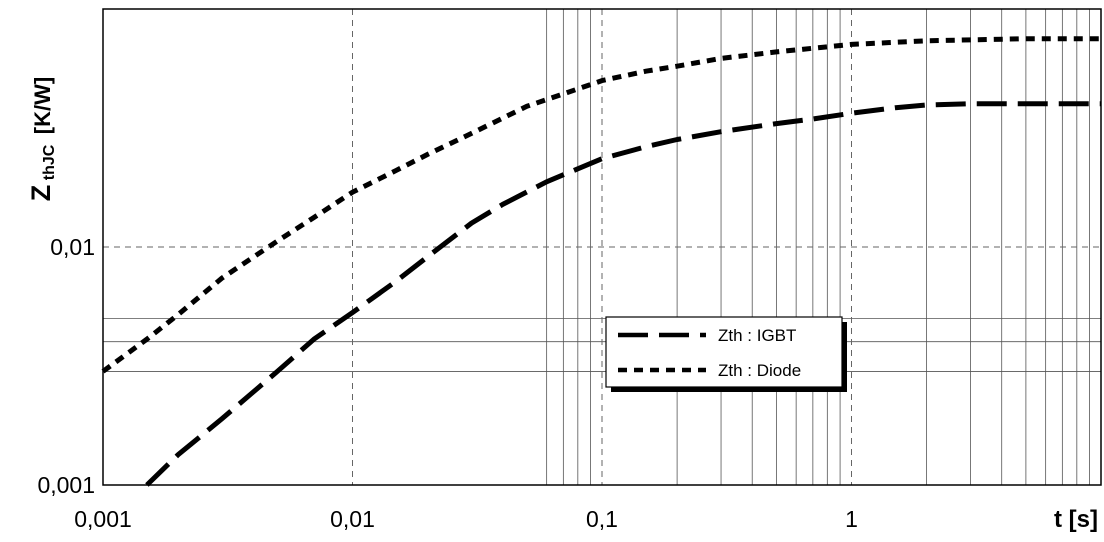  What do you see at coordinates (466, 519) in the screenshot?
I see `x-tick-labels: 0,001 0,01 0,1 1` at bounding box center [466, 519].